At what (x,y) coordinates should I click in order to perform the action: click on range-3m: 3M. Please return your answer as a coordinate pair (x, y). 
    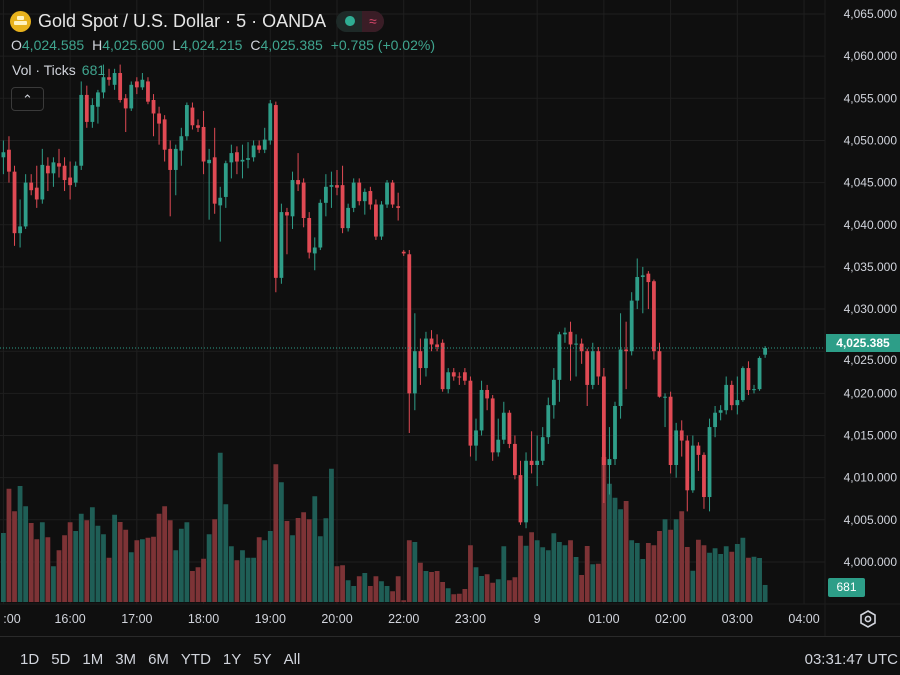
    Looking at the image, I should click on (126, 659).